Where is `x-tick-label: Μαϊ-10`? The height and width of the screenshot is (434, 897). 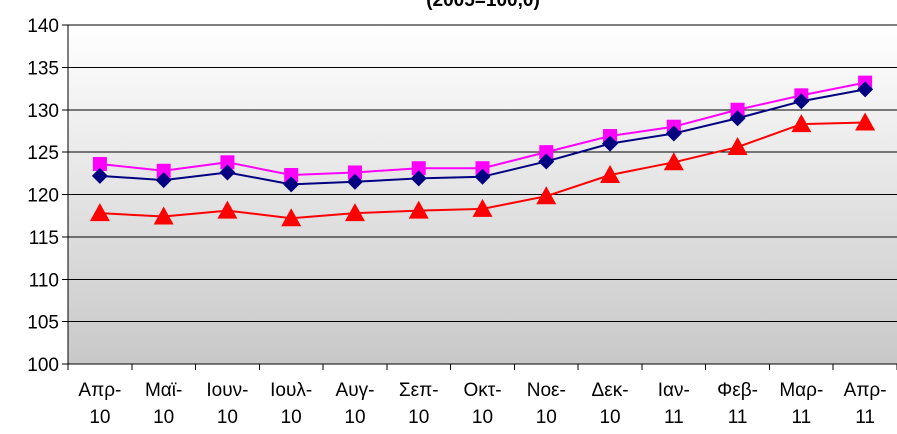 x-tick-label: Μαϊ-10 is located at coordinates (163, 404).